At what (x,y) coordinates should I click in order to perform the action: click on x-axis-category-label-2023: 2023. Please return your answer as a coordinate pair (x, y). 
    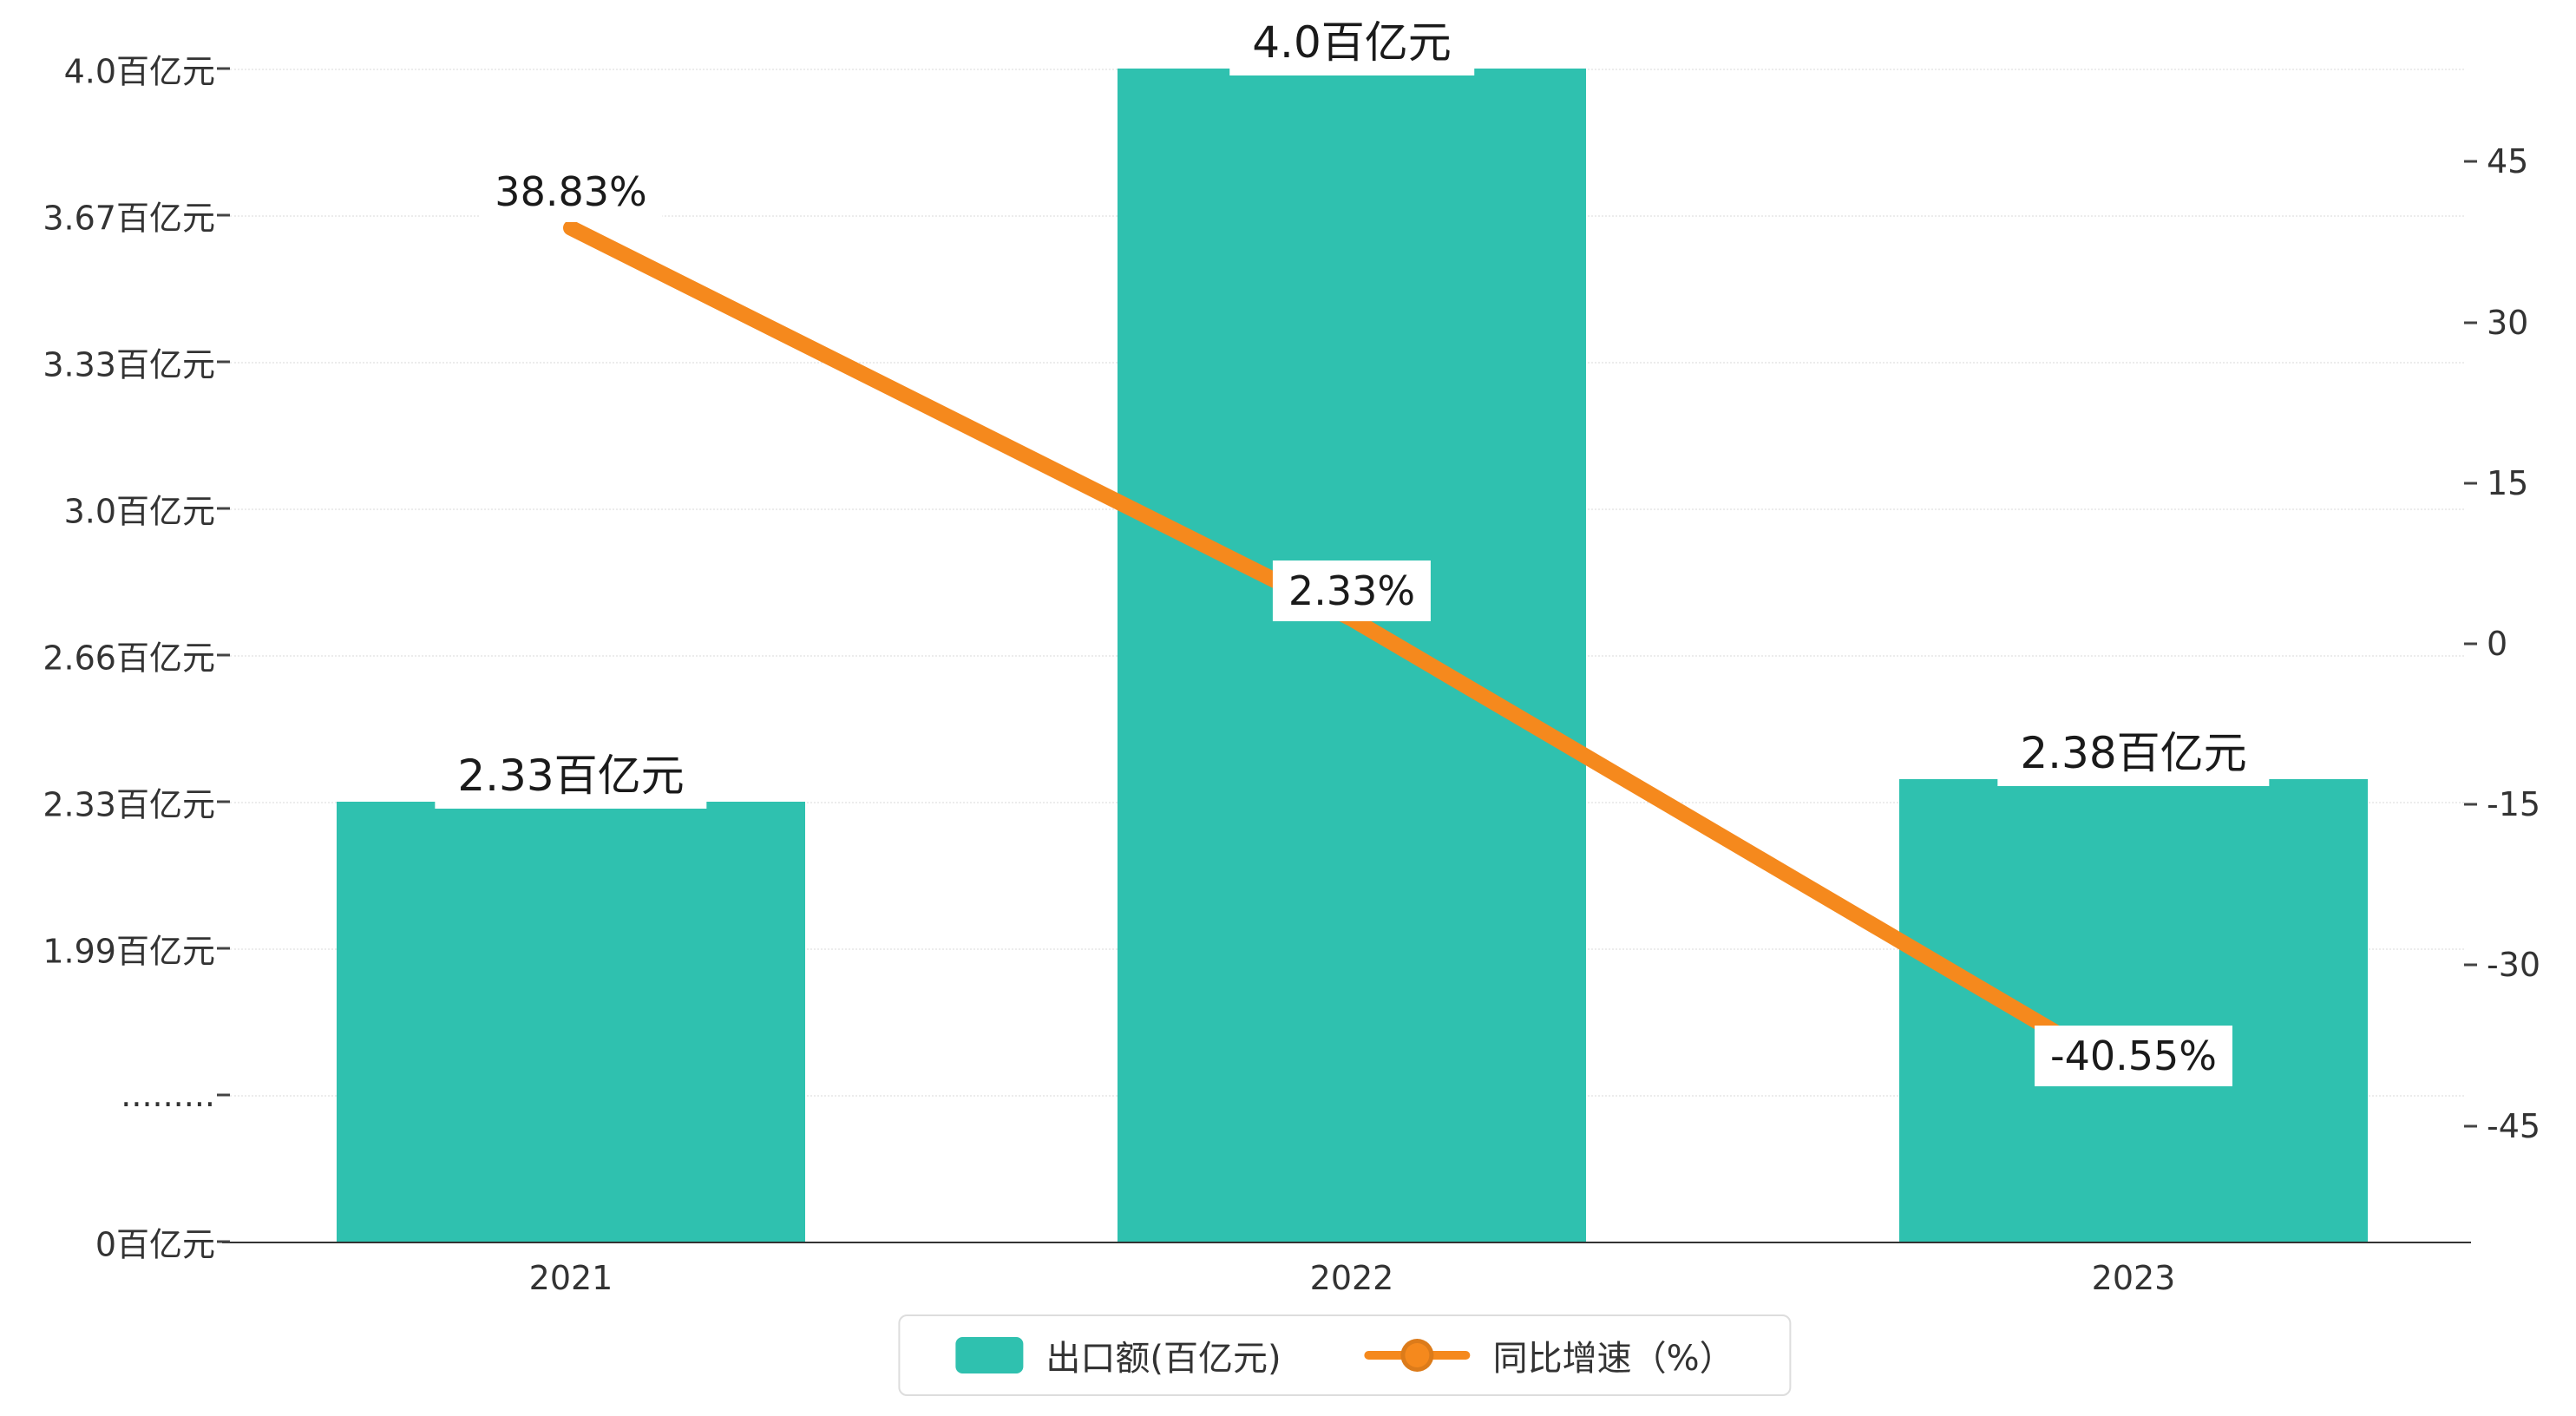
    Looking at the image, I should click on (2133, 1278).